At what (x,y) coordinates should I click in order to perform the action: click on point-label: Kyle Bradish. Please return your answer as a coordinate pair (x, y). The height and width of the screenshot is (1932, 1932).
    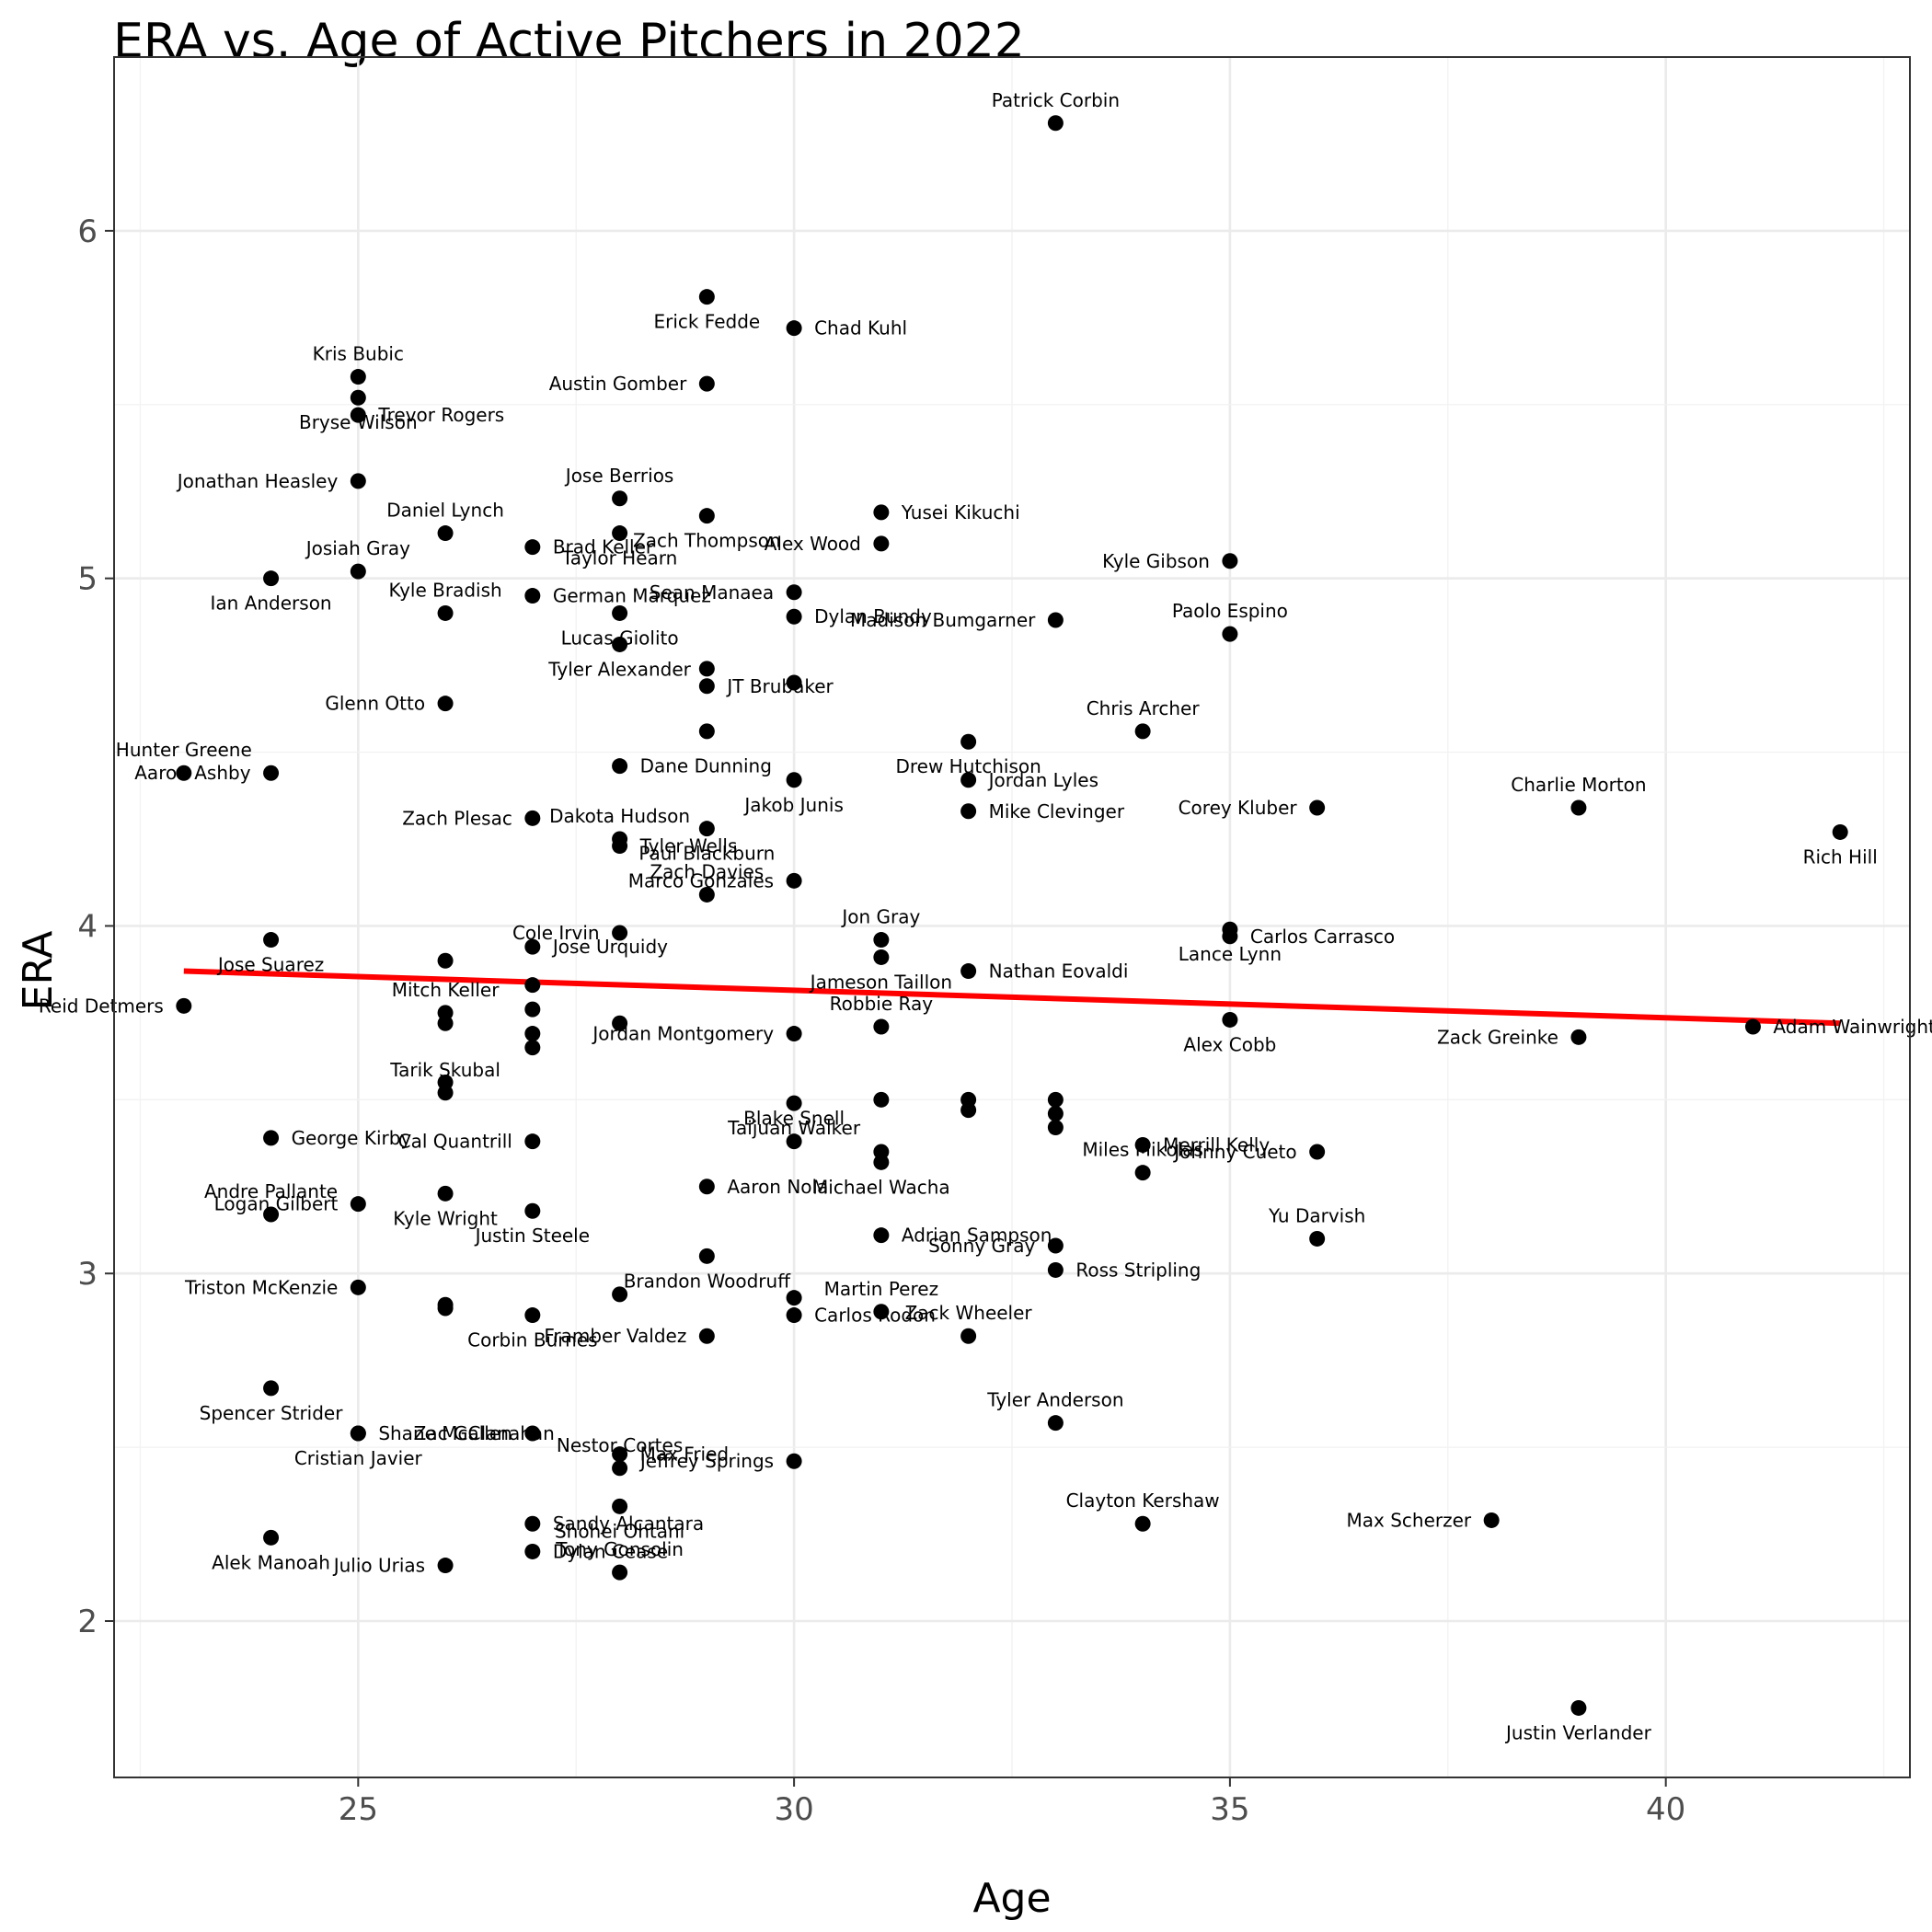
    Looking at the image, I should click on (444, 590).